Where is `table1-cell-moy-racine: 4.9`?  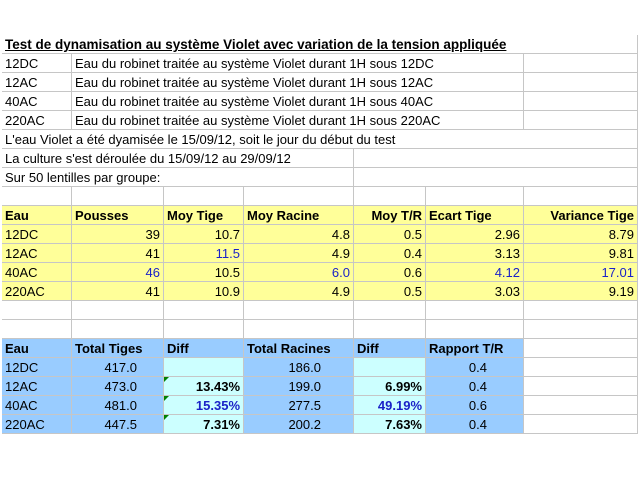
table1-cell-moy-racine: 4.9 is located at coordinates (299, 253).